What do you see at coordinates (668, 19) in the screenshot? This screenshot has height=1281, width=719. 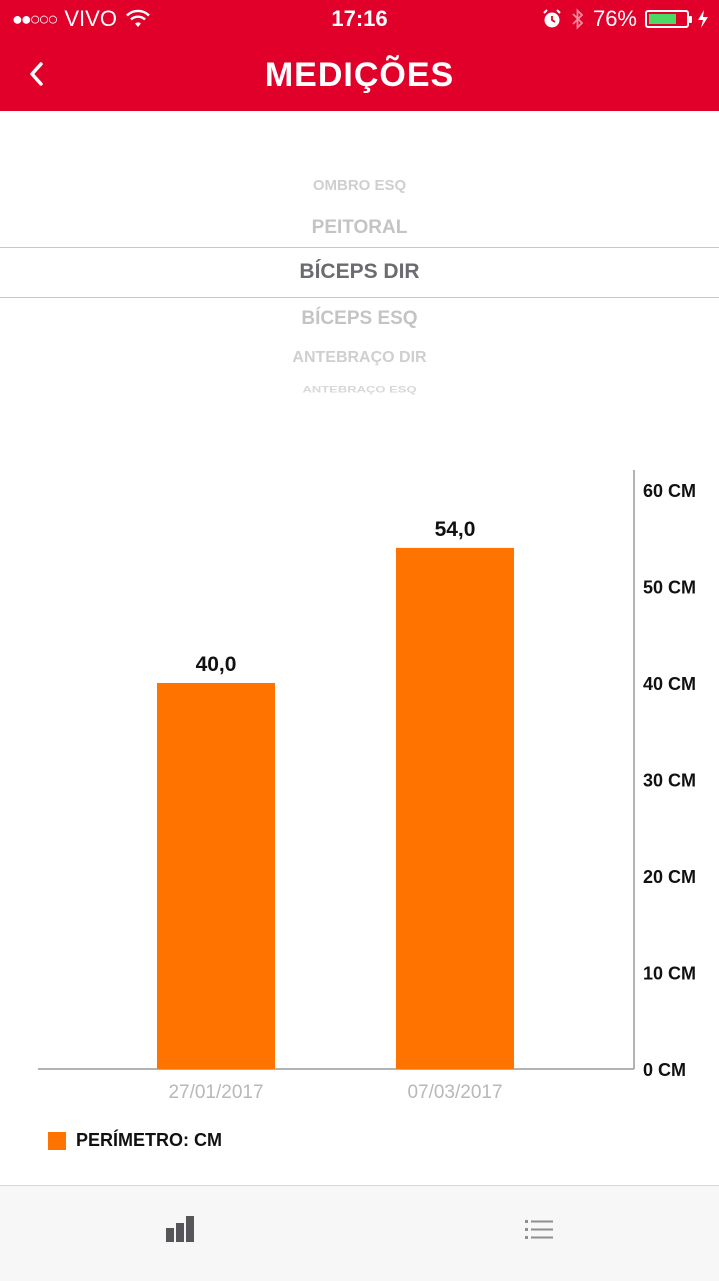 I see `battery-icon` at bounding box center [668, 19].